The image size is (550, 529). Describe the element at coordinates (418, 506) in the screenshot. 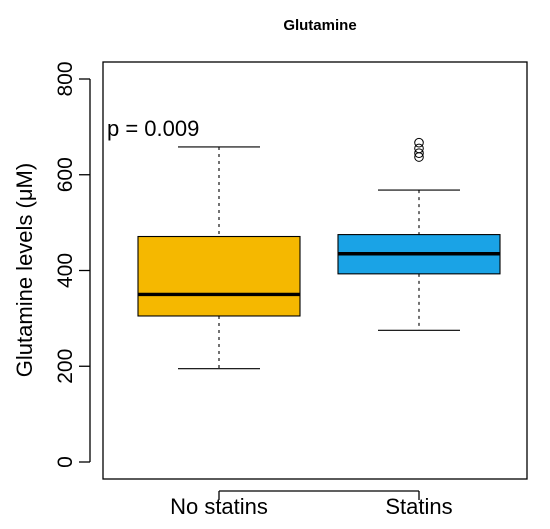

I see `x-tick-label-1: Statins` at that location.